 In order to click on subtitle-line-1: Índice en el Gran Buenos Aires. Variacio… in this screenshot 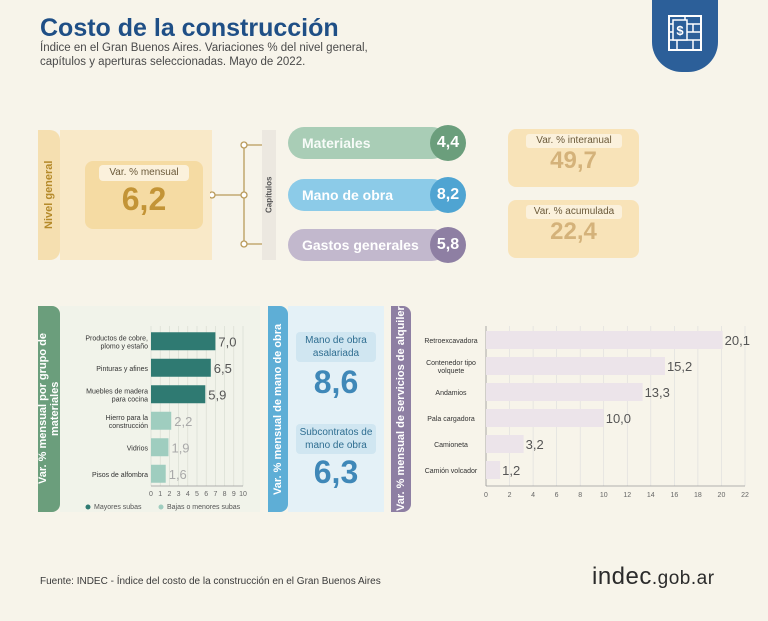, I will do `click(204, 48)`.